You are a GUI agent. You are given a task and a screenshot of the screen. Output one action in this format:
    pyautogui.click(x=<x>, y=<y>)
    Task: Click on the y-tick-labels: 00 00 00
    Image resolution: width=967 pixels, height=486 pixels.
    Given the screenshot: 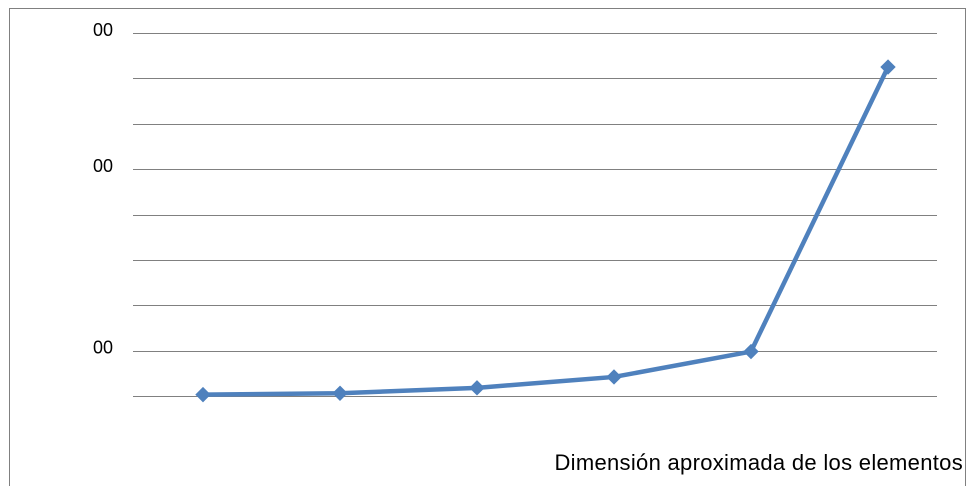 What is the action you would take?
    pyautogui.click(x=103, y=189)
    